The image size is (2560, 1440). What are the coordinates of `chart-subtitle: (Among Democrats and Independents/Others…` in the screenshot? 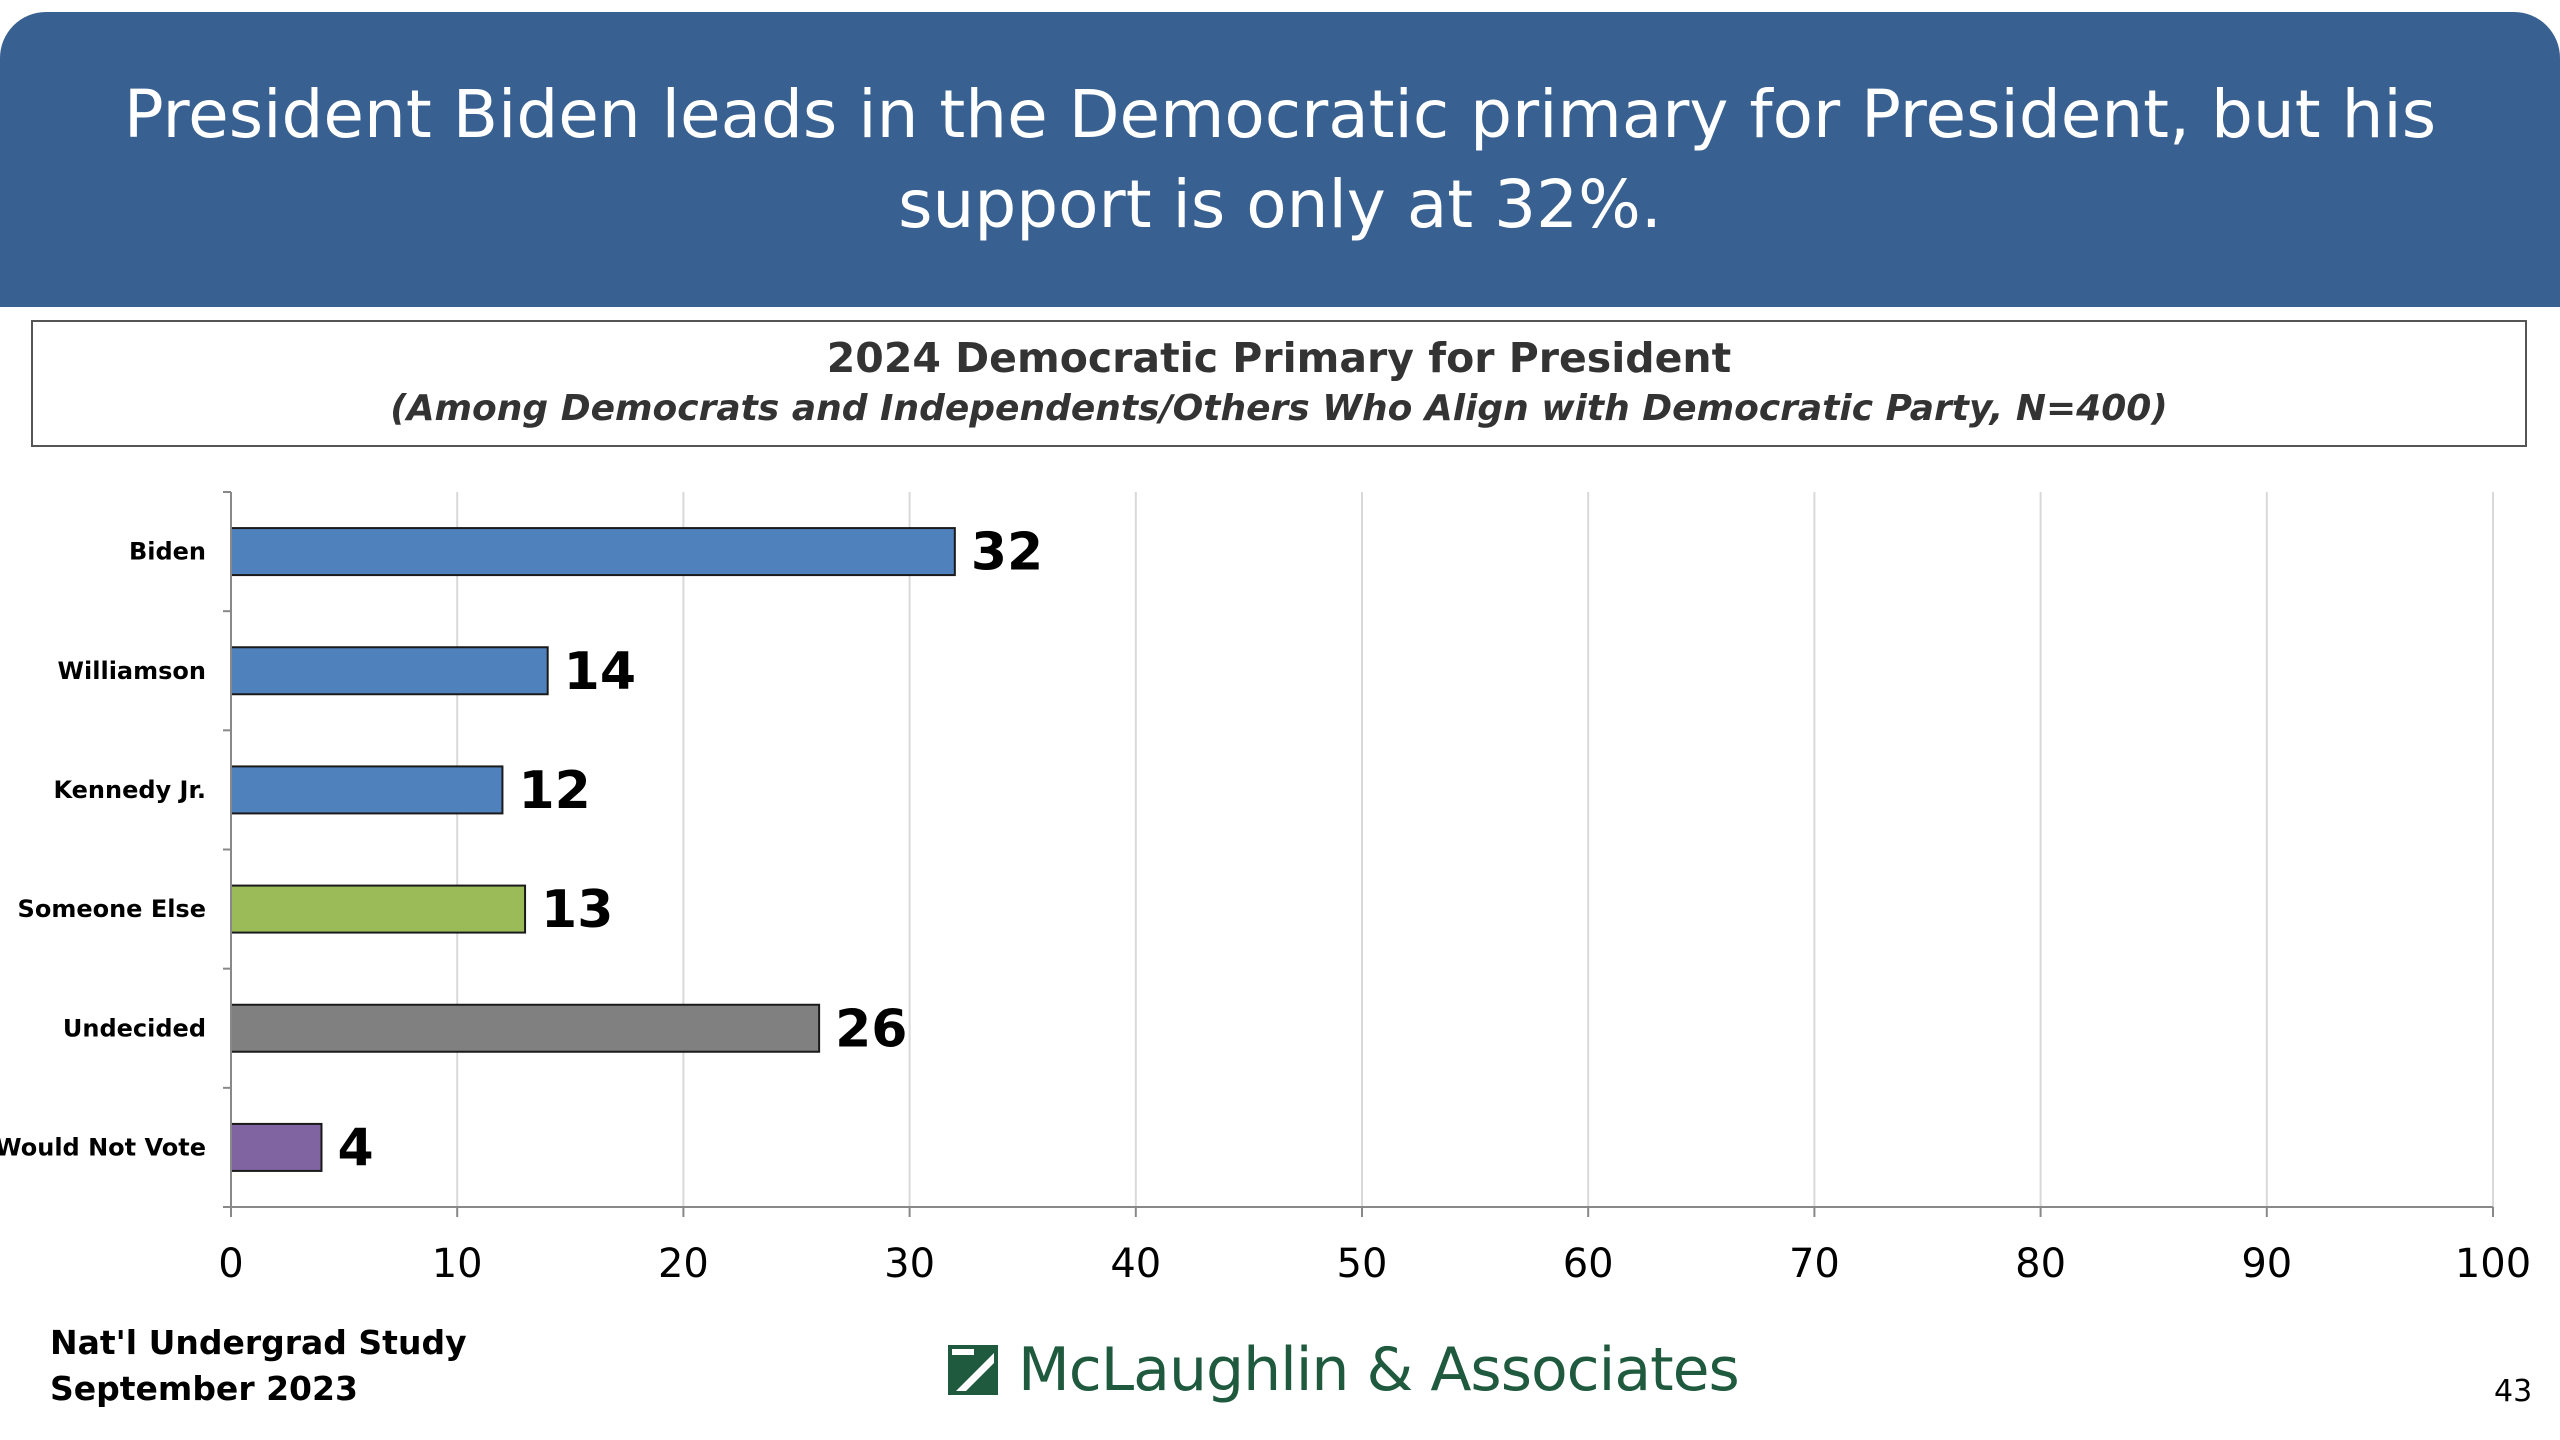 It's located at (1279, 408).